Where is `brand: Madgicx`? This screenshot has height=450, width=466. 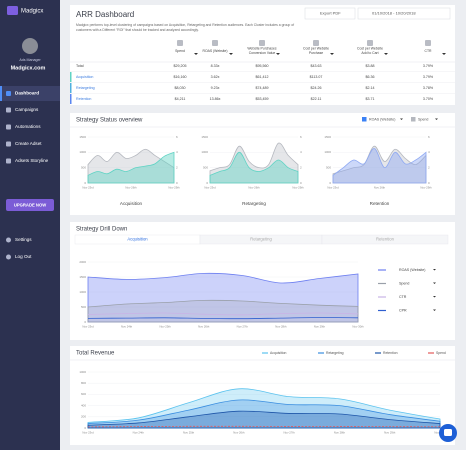
brand: Madgicx is located at coordinates (32, 12).